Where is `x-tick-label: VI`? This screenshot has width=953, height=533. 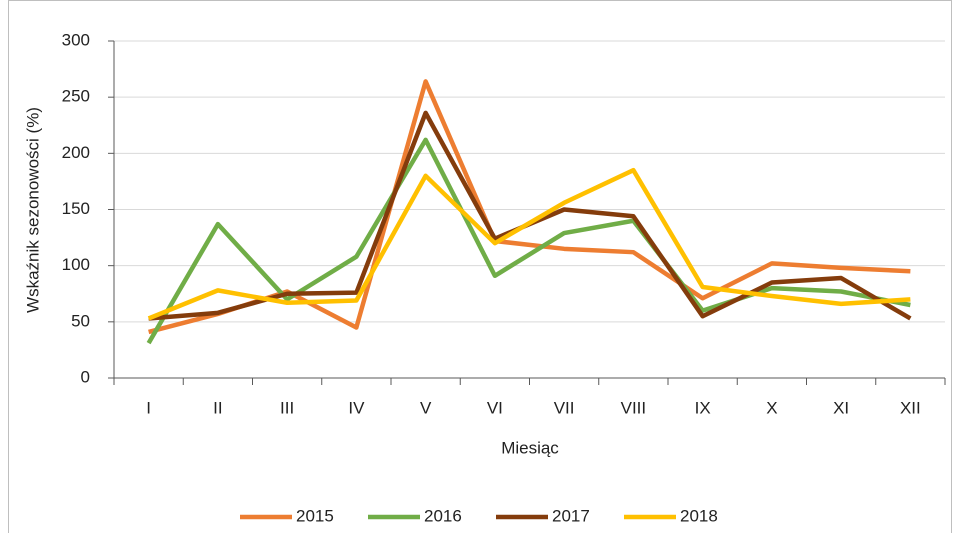 x-tick-label: VI is located at coordinates (495, 407).